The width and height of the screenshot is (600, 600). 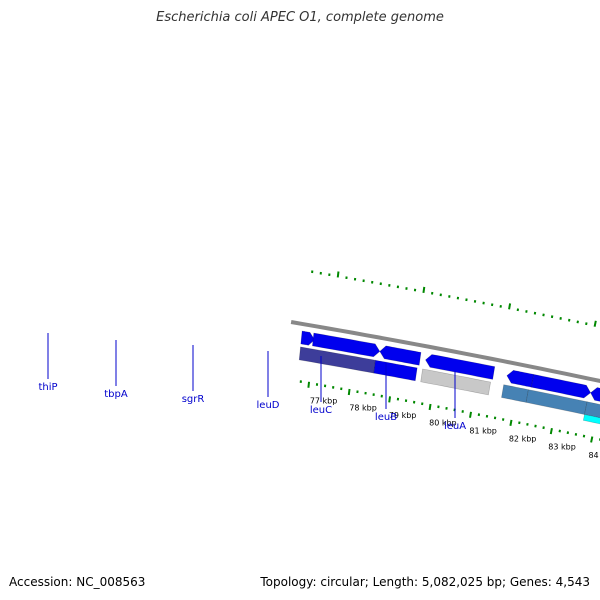 What do you see at coordinates (47, 387) in the screenshot?
I see `gene-label: thiP` at bounding box center [47, 387].